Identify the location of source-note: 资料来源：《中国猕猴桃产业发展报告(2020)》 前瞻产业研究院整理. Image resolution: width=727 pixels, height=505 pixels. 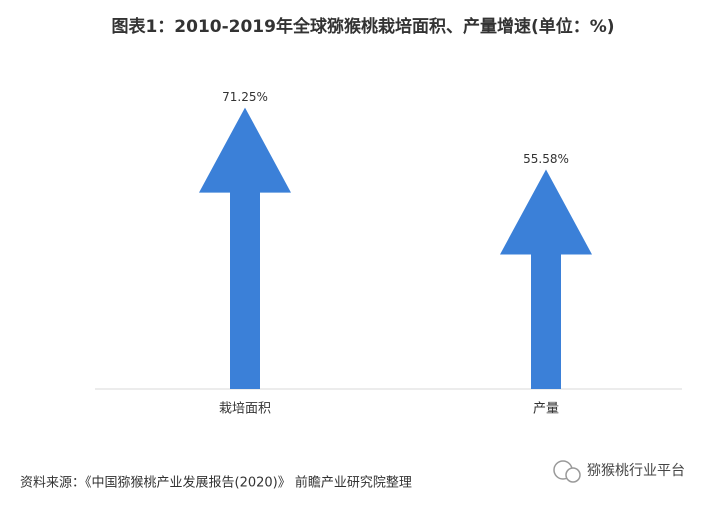
(216, 483).